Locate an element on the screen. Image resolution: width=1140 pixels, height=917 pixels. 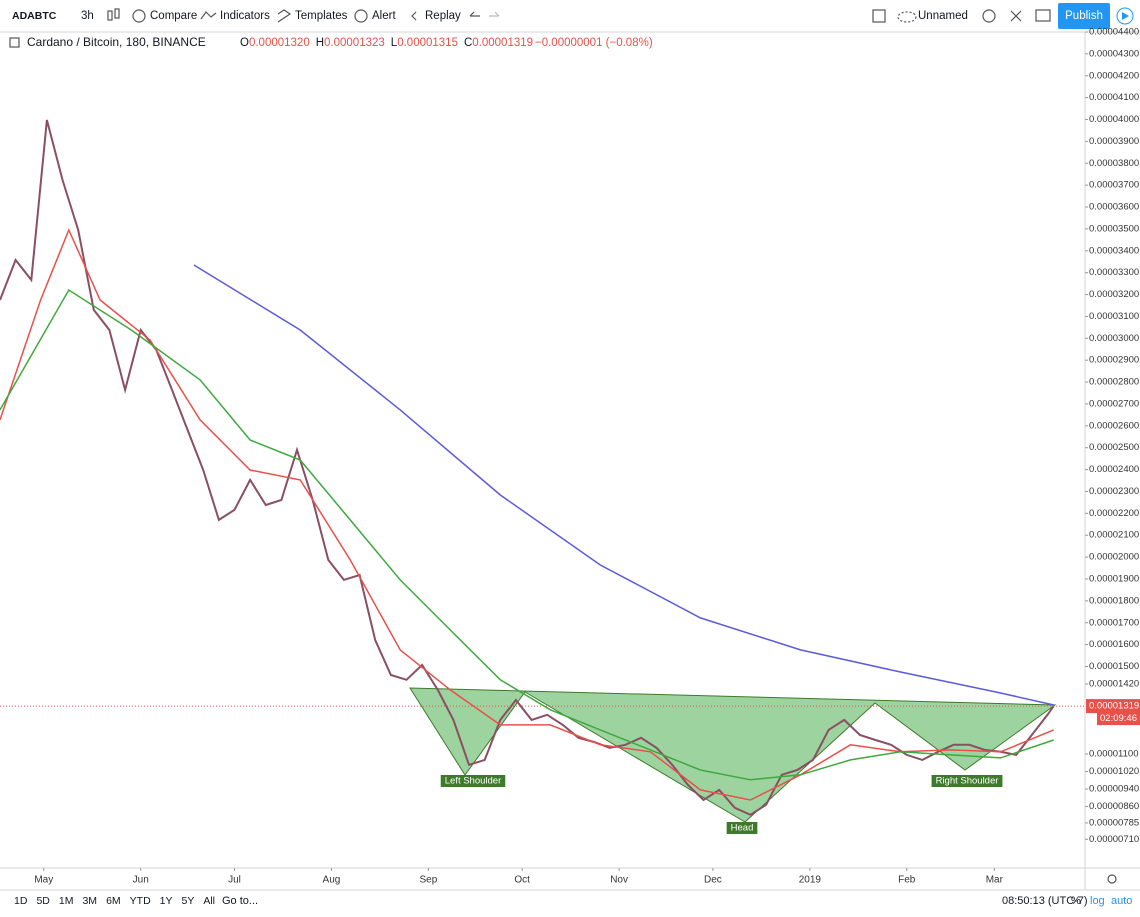
checkbox is located at coordinates (879, 16).